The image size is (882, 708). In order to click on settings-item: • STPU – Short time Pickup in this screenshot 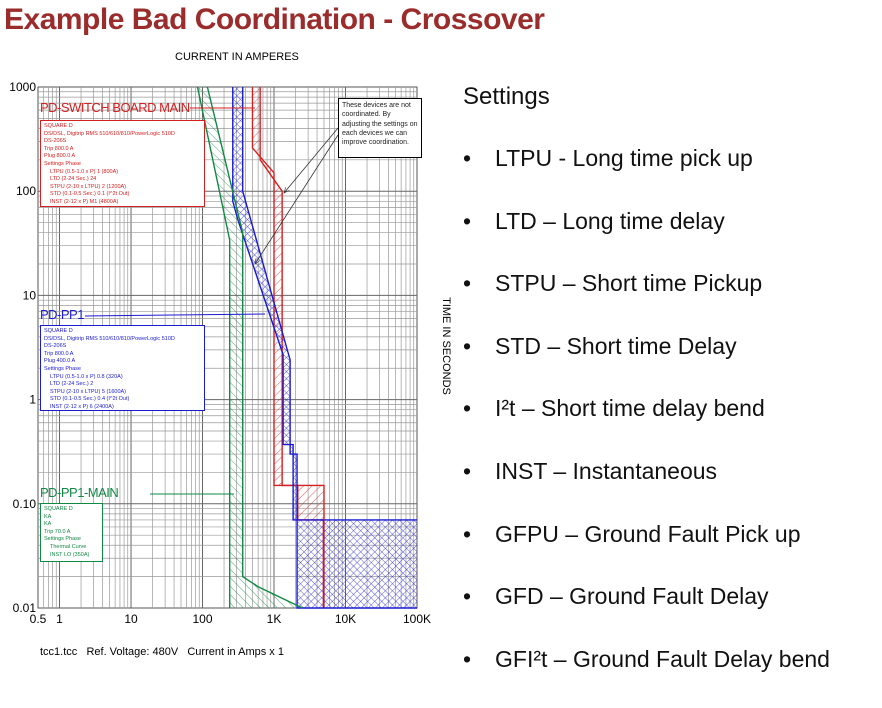, I will do `click(646, 301)`.